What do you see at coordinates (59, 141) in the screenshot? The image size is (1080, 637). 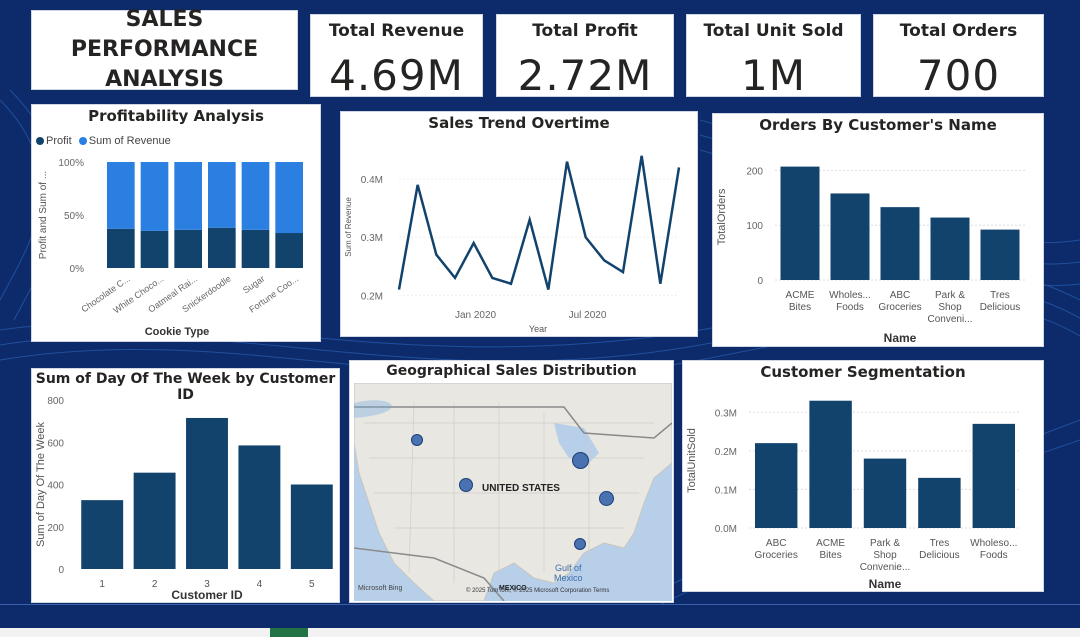 I see `legend-label: Profit` at bounding box center [59, 141].